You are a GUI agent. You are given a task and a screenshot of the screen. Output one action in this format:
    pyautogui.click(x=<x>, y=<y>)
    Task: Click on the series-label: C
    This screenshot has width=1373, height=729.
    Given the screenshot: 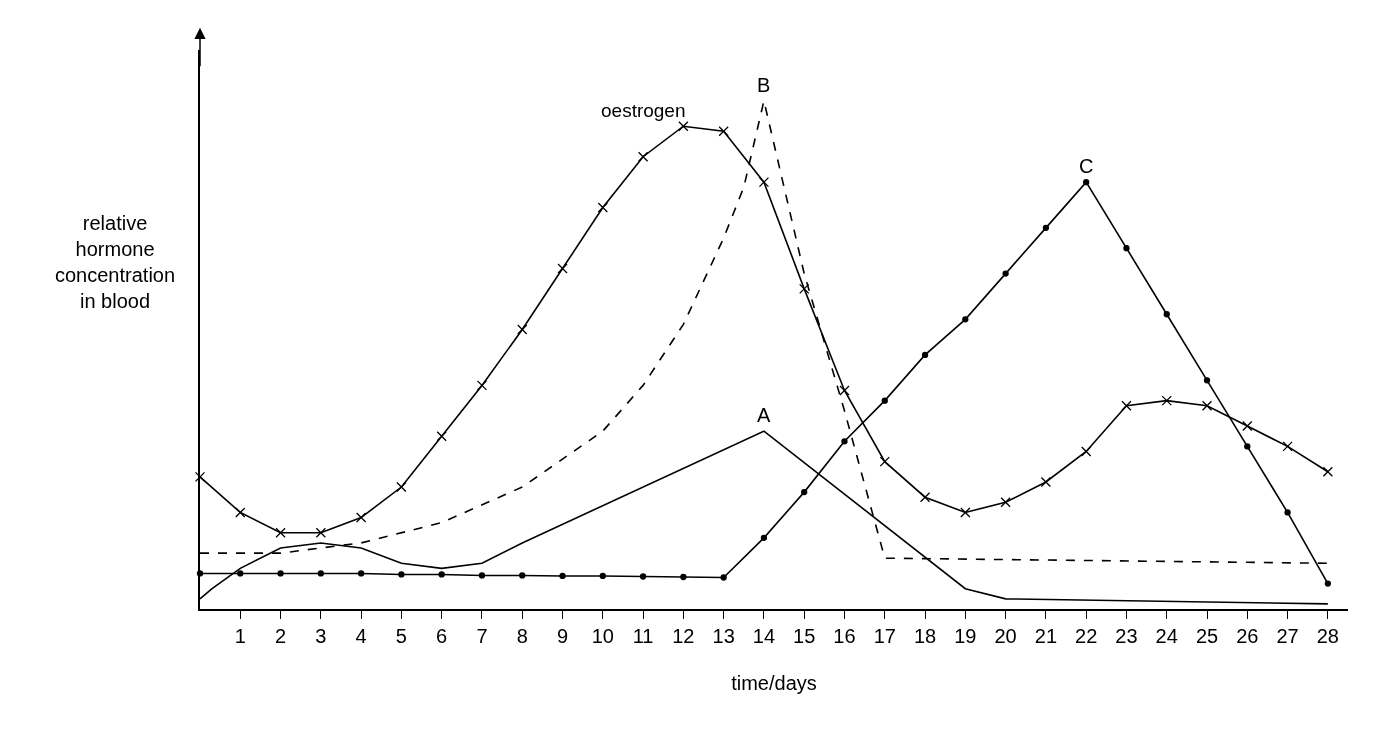 What is the action you would take?
    pyautogui.click(x=1086, y=166)
    